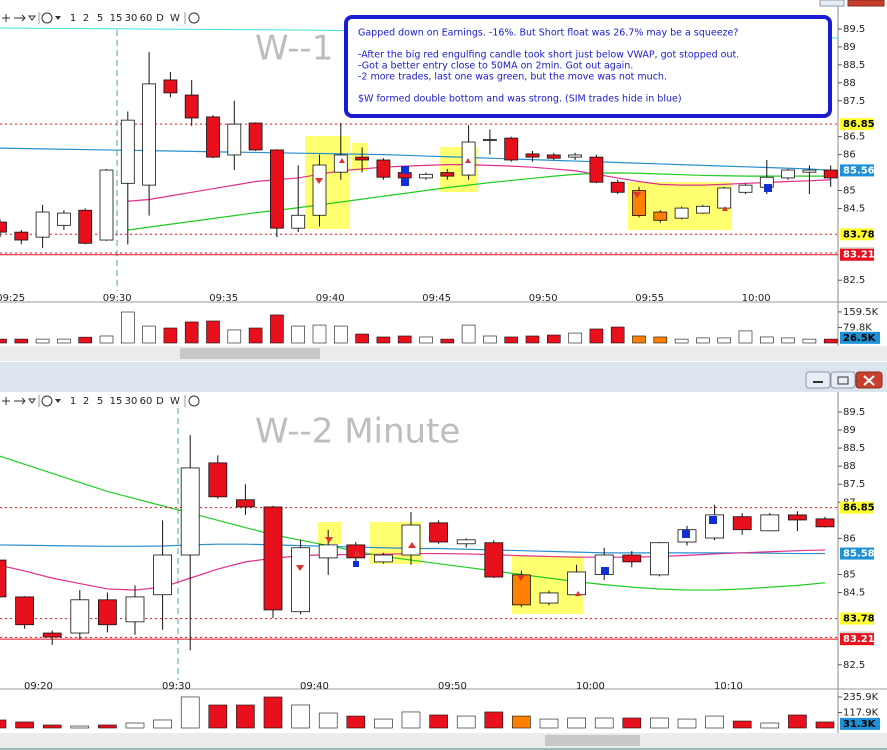 The width and height of the screenshot is (887, 750). I want to click on y-tick-label: 89.5, so click(854, 412).